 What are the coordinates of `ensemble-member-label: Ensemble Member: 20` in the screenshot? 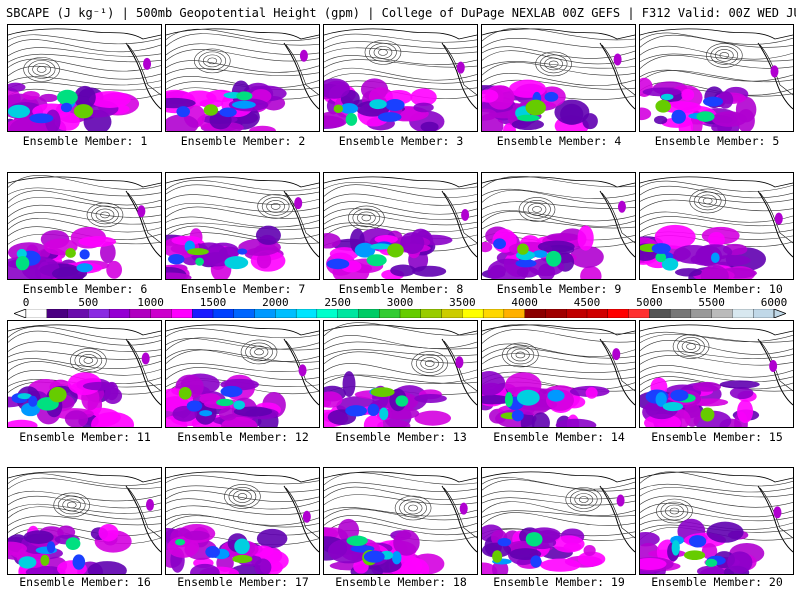 It's located at (717, 582).